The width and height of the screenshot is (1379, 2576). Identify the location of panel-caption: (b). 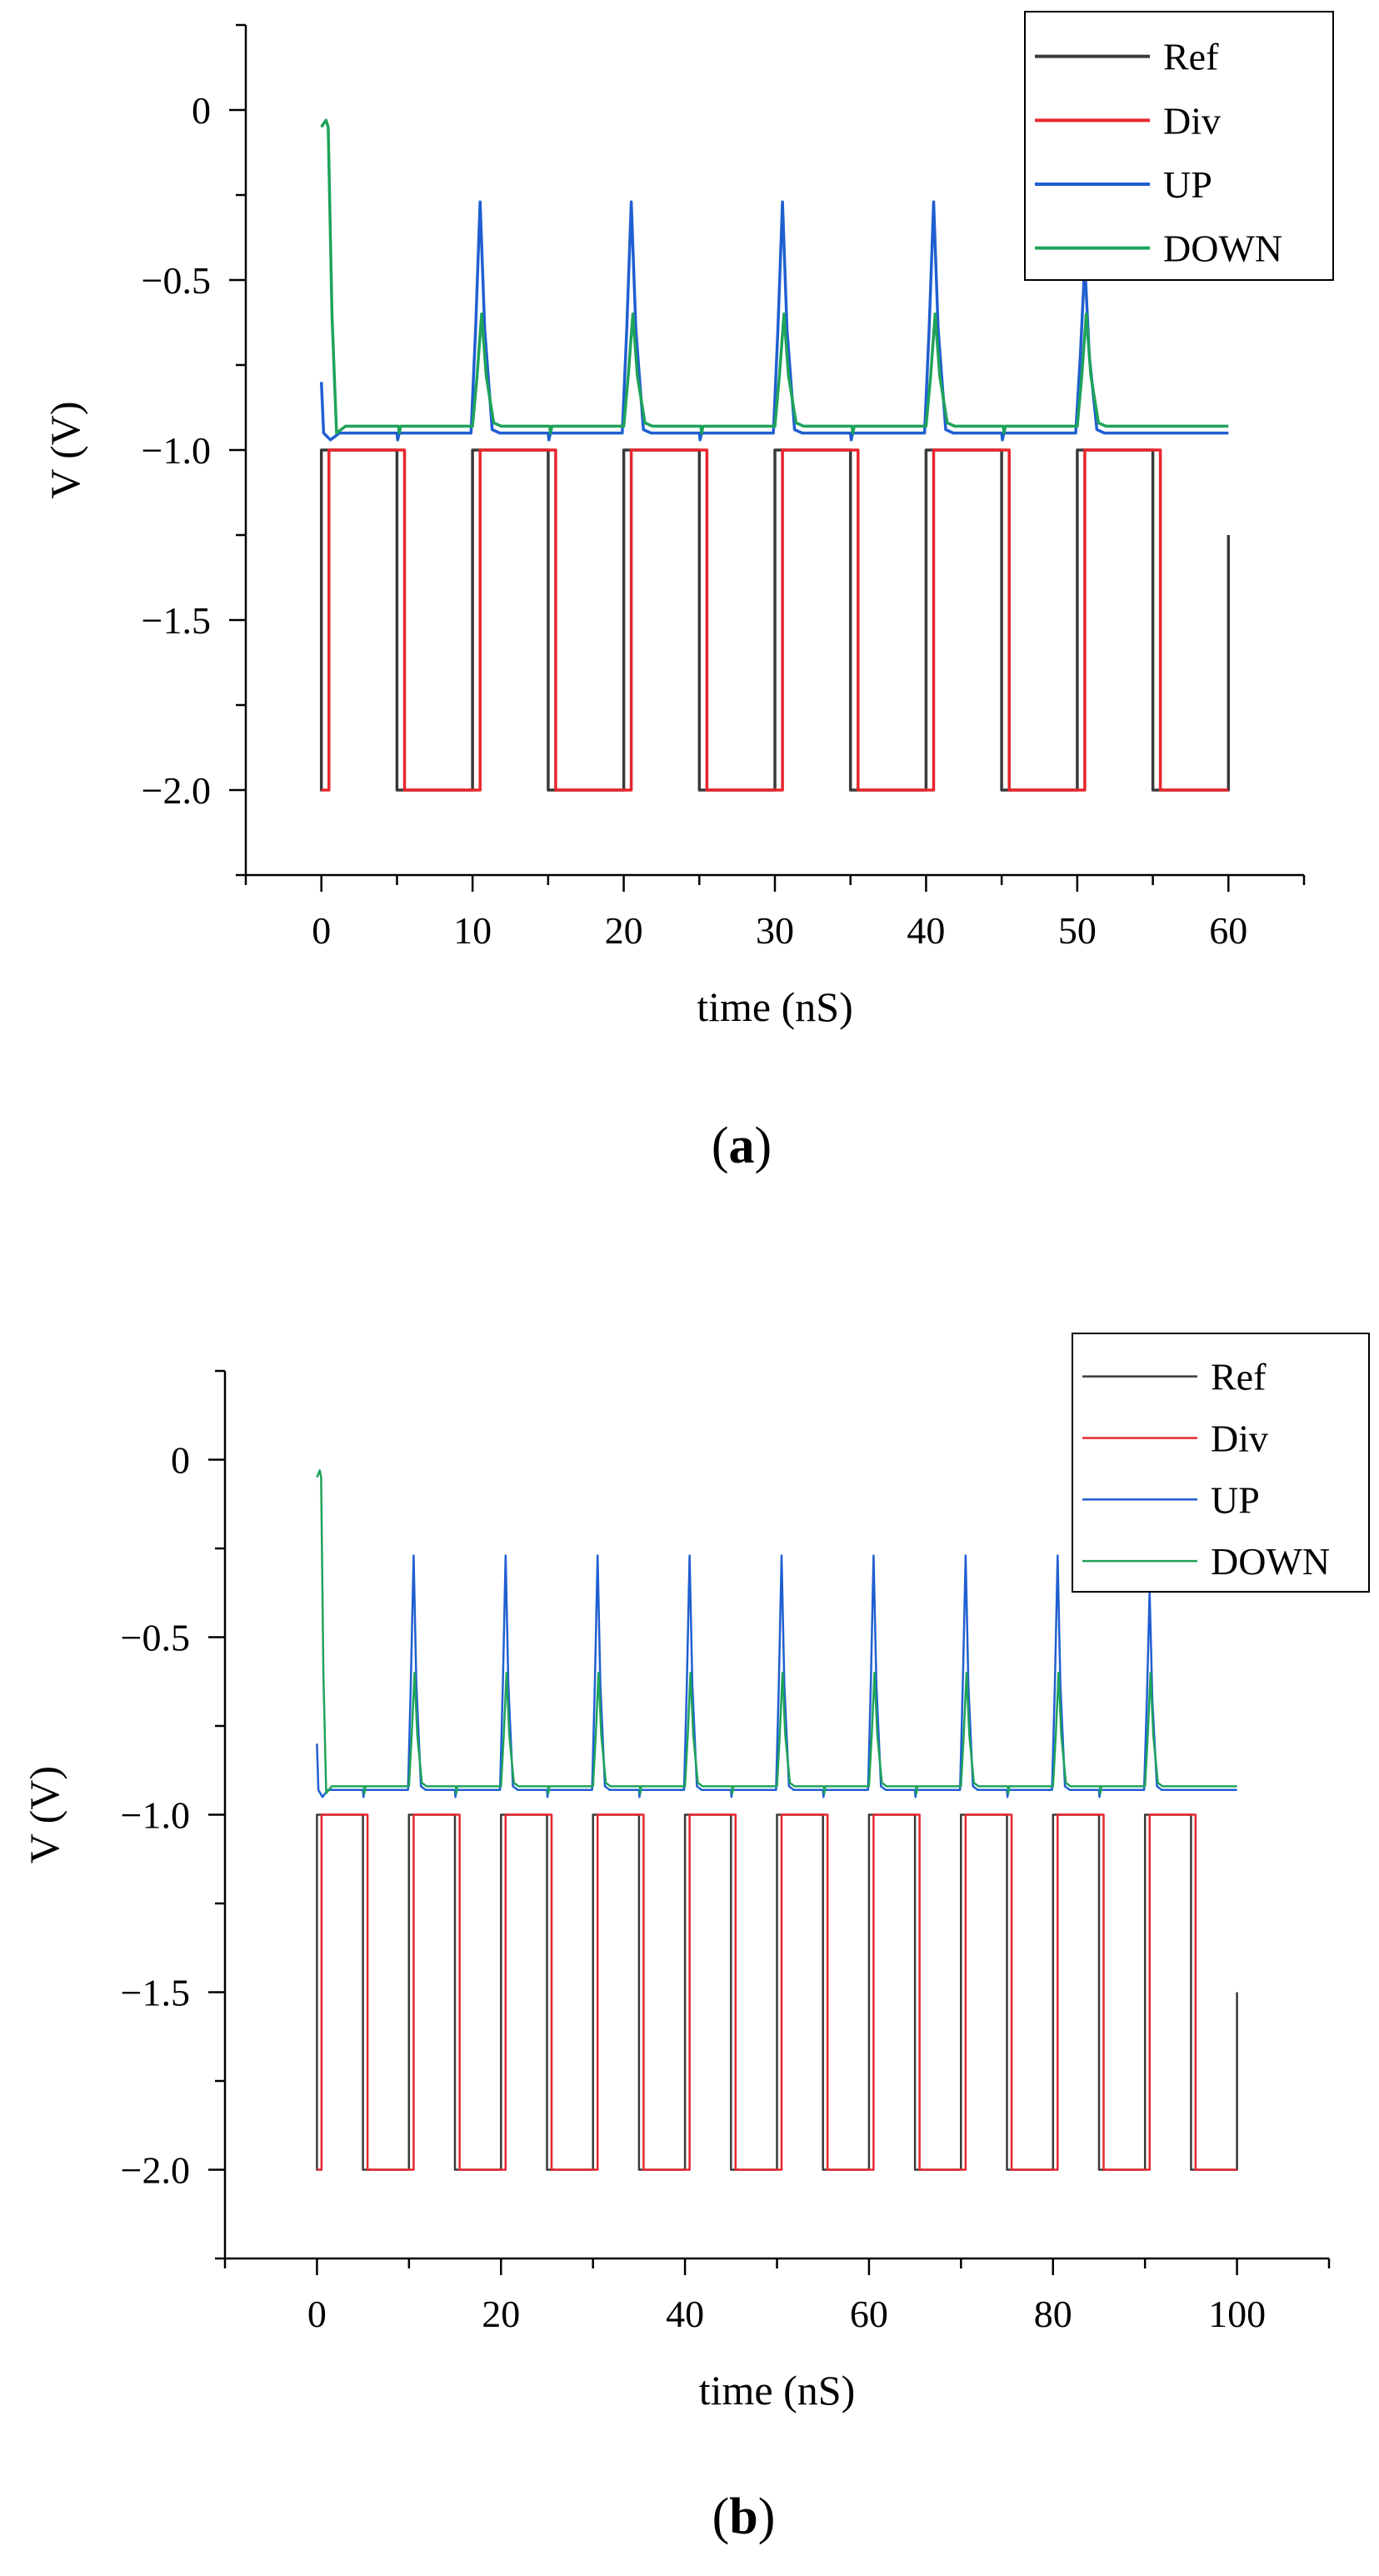
(744, 2517).